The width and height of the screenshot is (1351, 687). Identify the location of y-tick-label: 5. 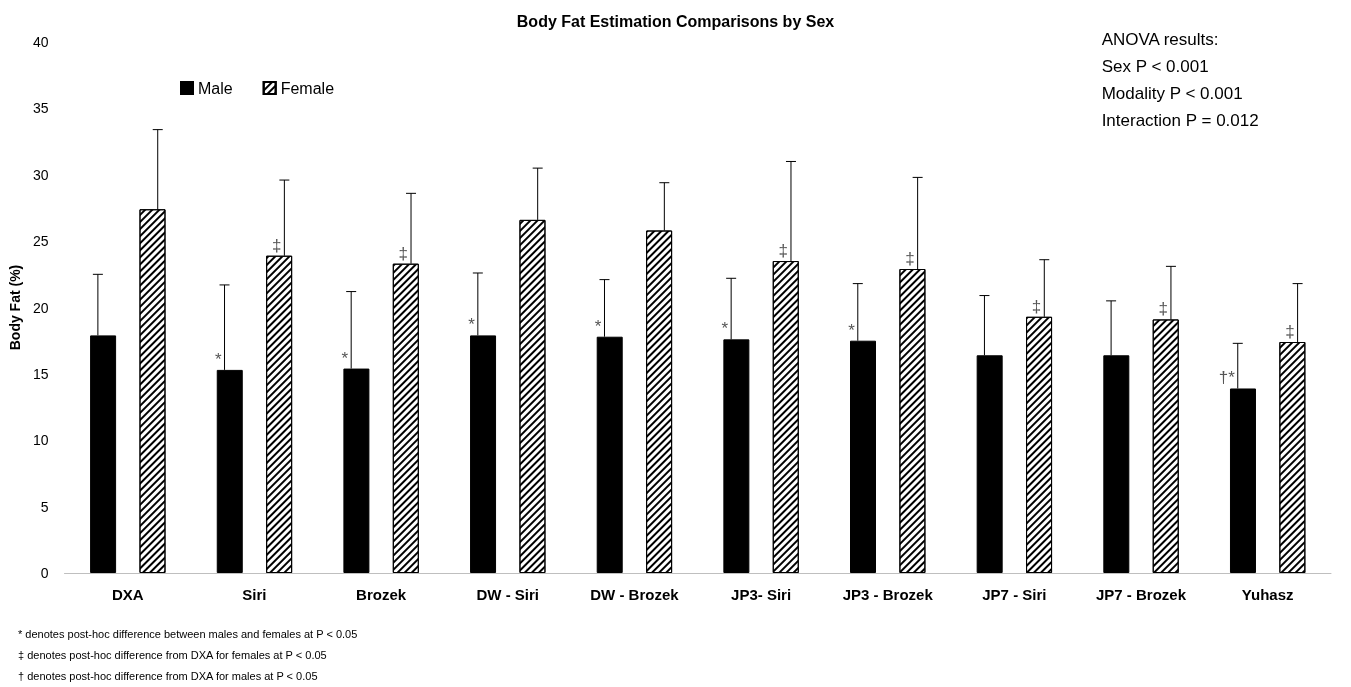
(44, 506).